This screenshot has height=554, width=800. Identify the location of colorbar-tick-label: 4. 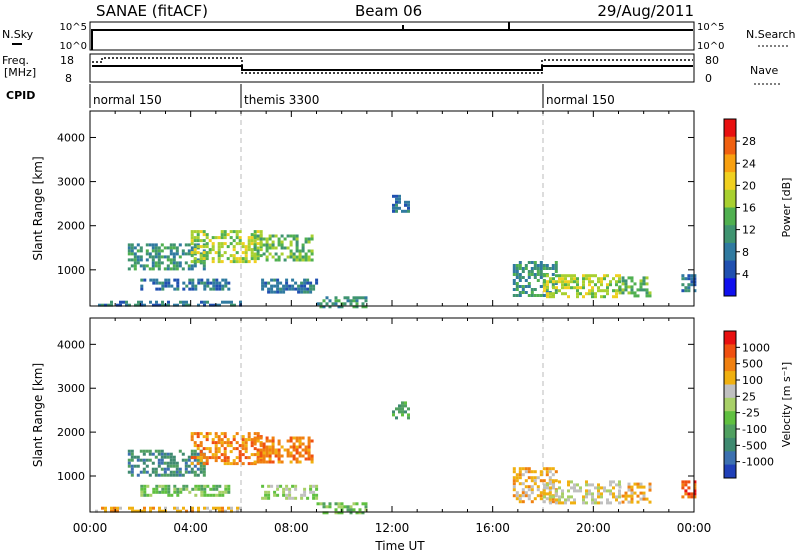
(745, 274).